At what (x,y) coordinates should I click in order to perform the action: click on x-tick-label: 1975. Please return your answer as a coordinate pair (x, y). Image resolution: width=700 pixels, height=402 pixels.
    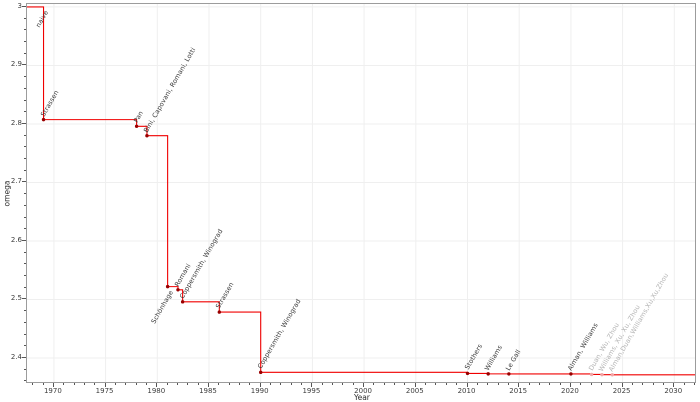
    Looking at the image, I should click on (104, 391).